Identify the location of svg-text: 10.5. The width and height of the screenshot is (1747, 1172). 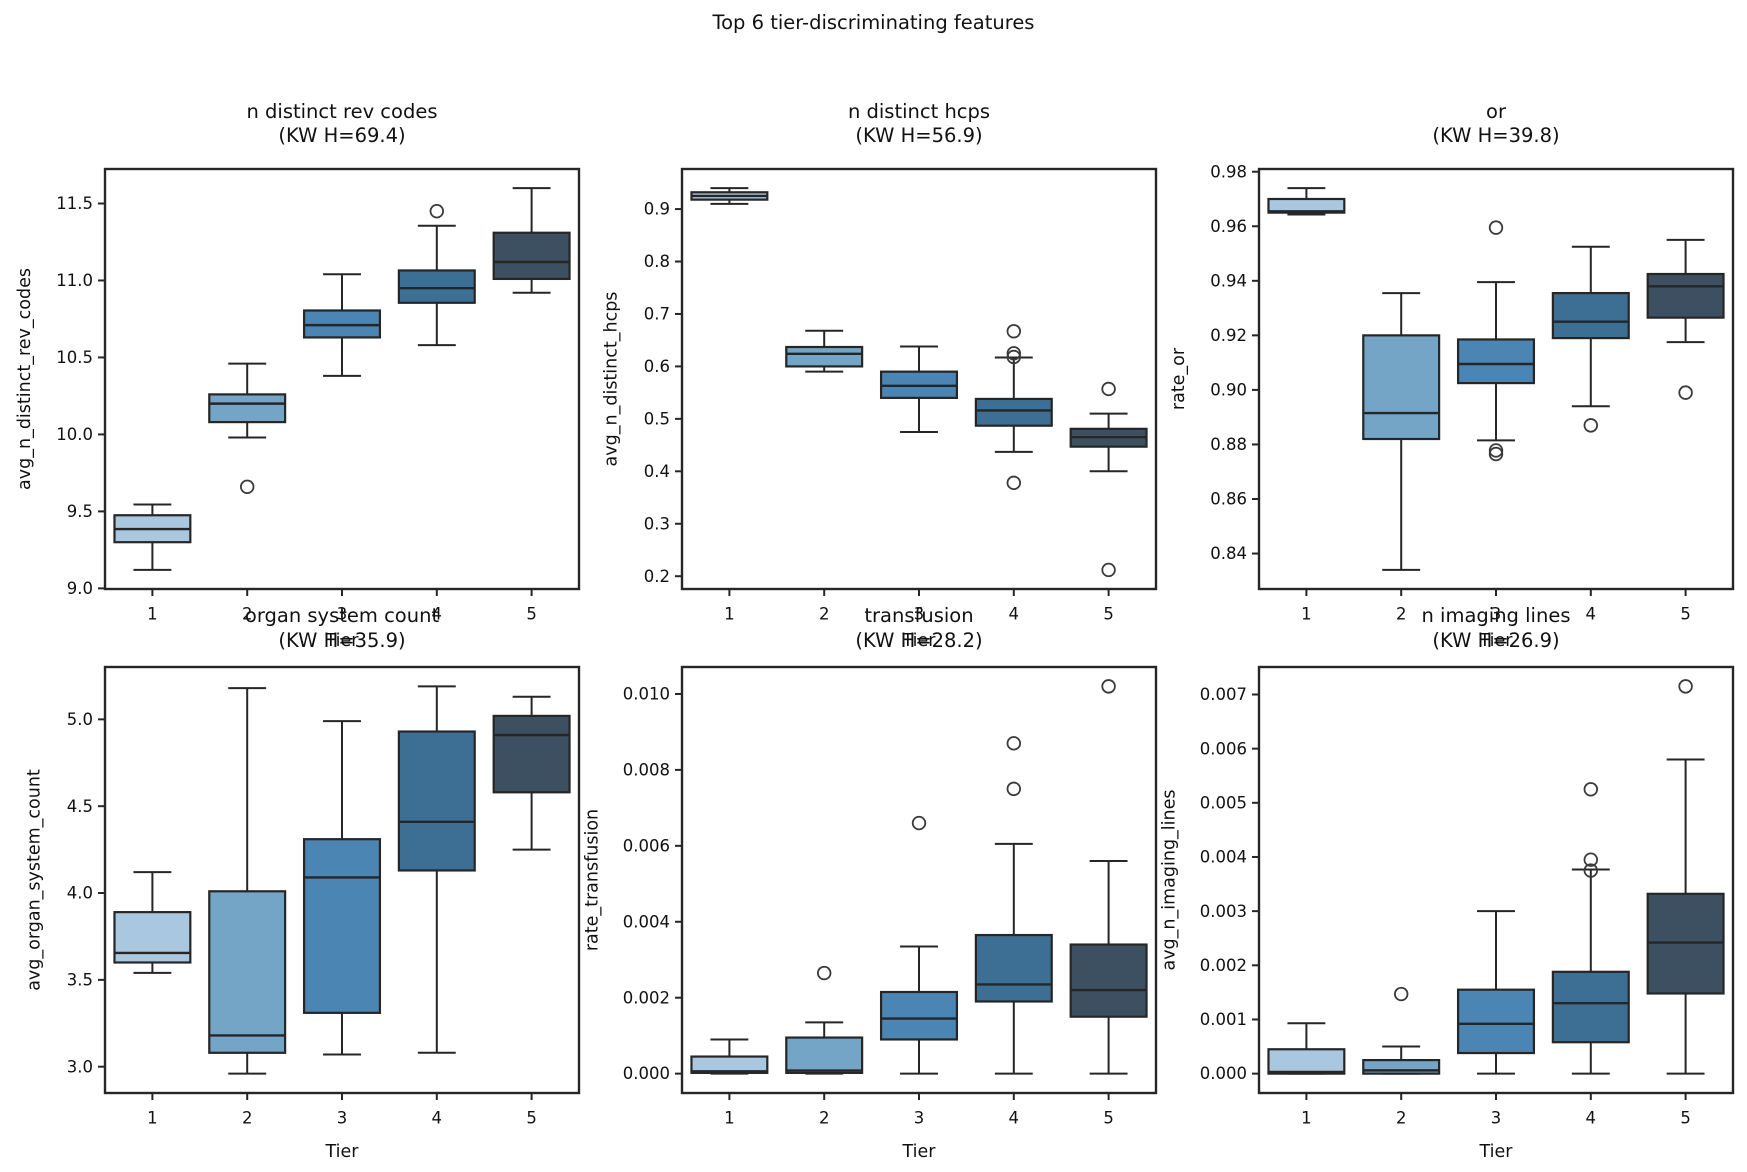
(74, 357).